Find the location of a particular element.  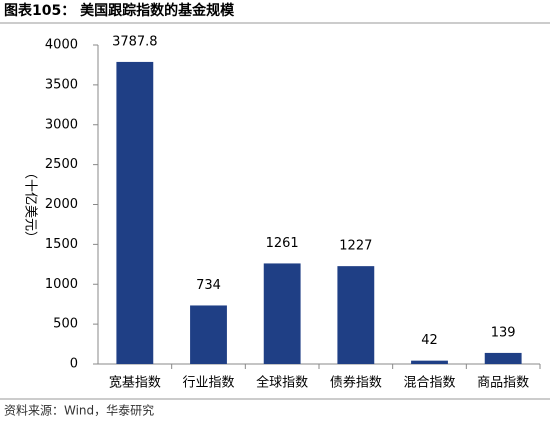

data-label: 3787.8 is located at coordinates (135, 41).